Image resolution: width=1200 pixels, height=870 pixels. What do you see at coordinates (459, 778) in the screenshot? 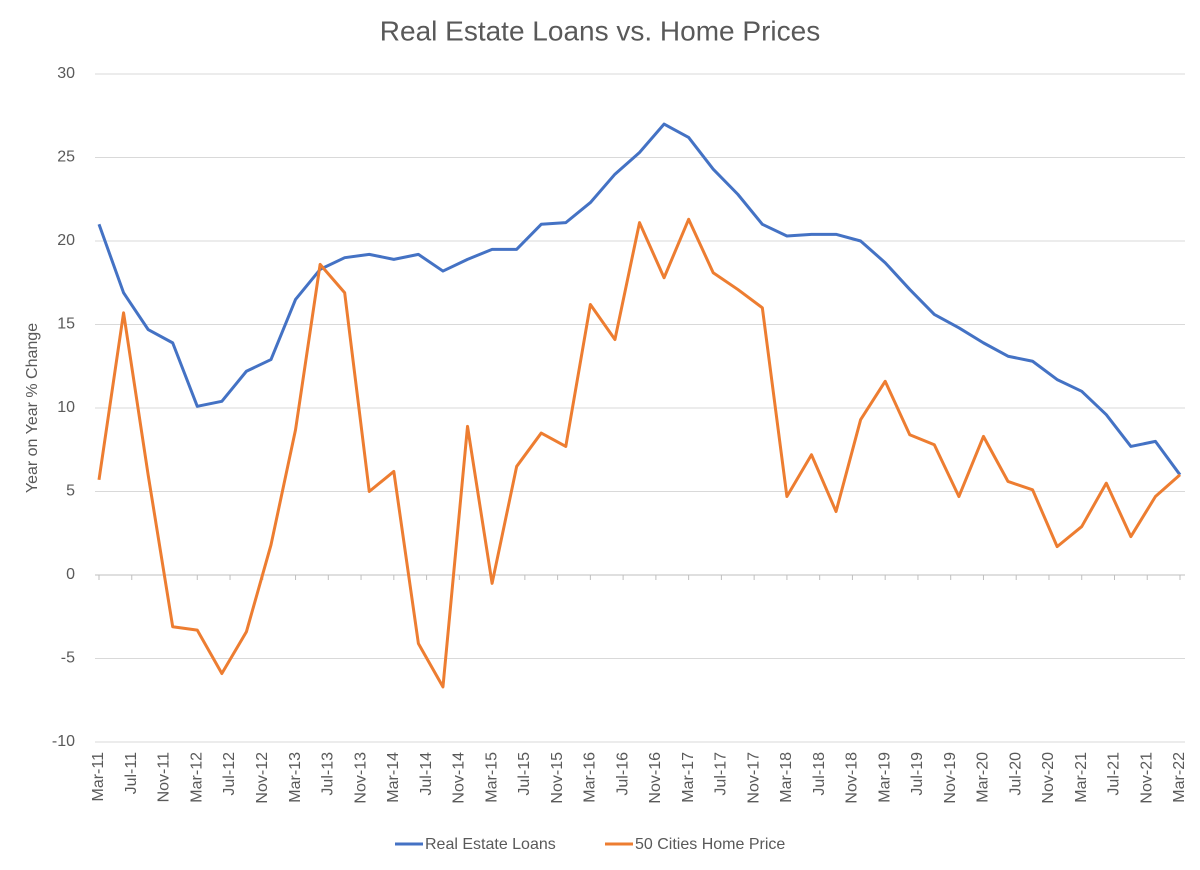
I see `x-tick-label: Nov-14` at bounding box center [459, 778].